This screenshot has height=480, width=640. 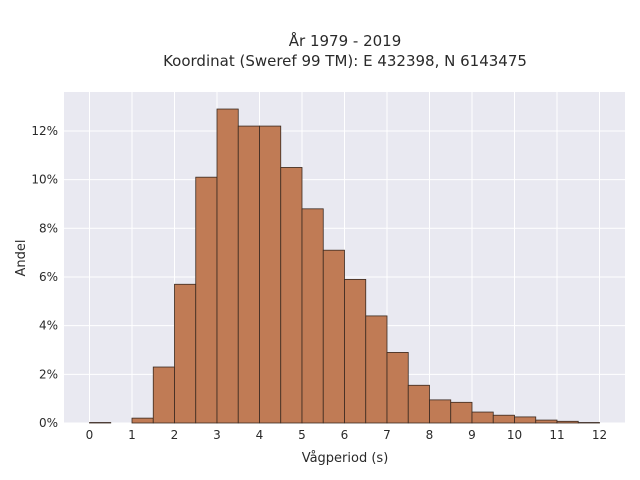 What do you see at coordinates (90, 435) in the screenshot?
I see `x-tick-label-0: 0` at bounding box center [90, 435].